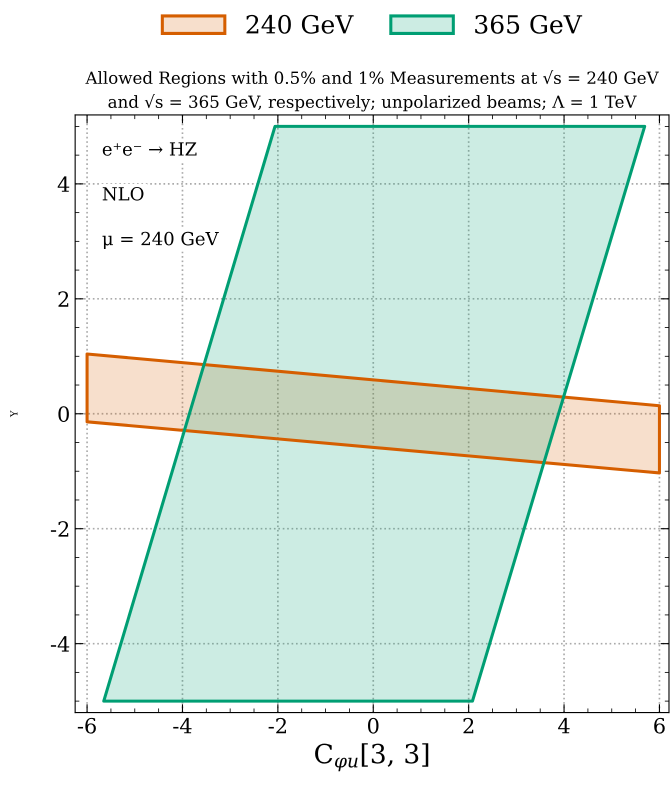  What do you see at coordinates (372, 91) in the screenshot?
I see `chart-title: Allowed Regions with 0.5% and 1% Measurements at √s = 240 GeV and √s = 365 GeV, respectively; unpolarized beams; Λ = 1 TeV` at bounding box center [372, 91].